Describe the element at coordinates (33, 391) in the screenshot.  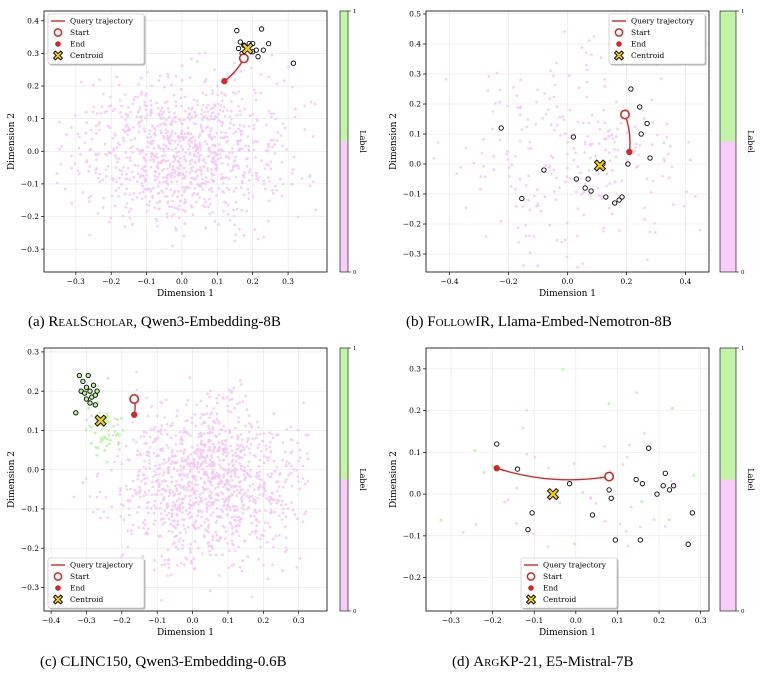
I see `y-tick-label: 0.2` at that location.